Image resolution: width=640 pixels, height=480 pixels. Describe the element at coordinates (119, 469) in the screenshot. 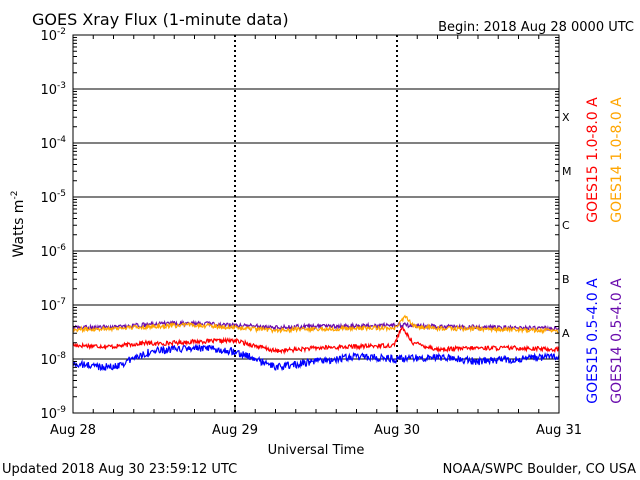

I see `updated-timestamp: Updated 2018 Aug 30 23:59:12 UTC` at that location.